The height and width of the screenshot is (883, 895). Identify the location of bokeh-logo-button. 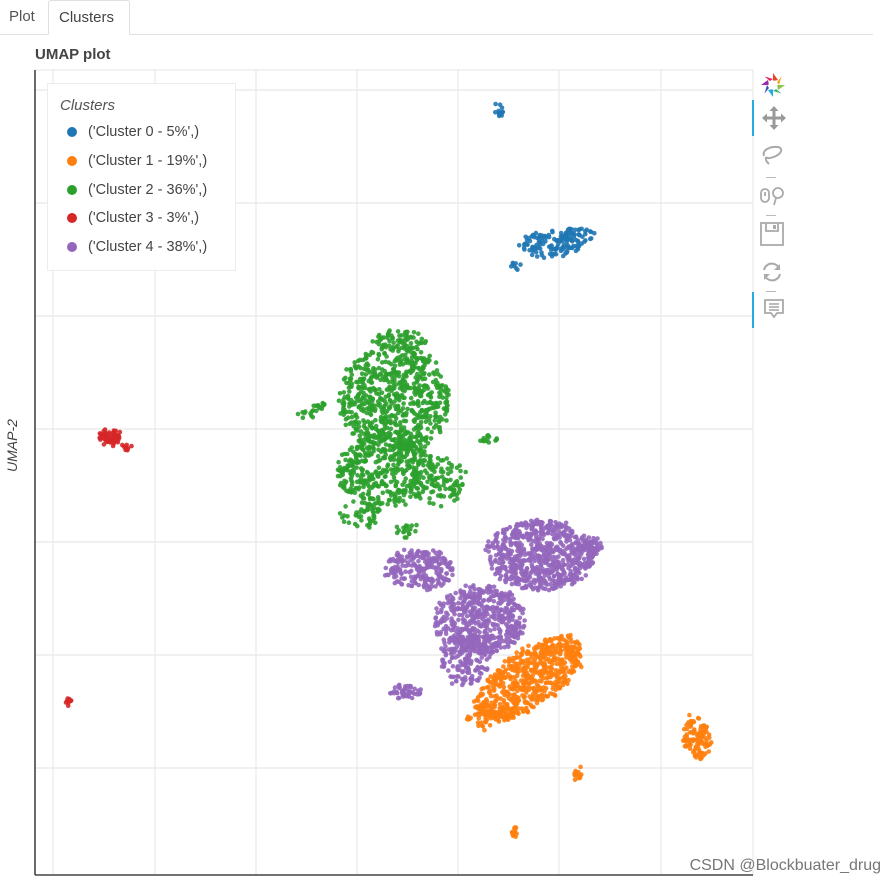
(772, 84).